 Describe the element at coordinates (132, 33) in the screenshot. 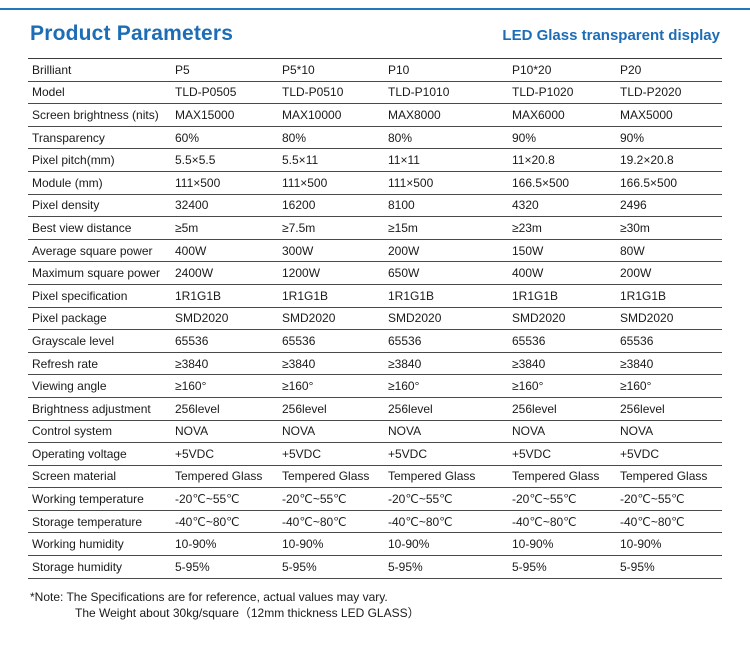

I see `page-title: Product Parameters` at that location.